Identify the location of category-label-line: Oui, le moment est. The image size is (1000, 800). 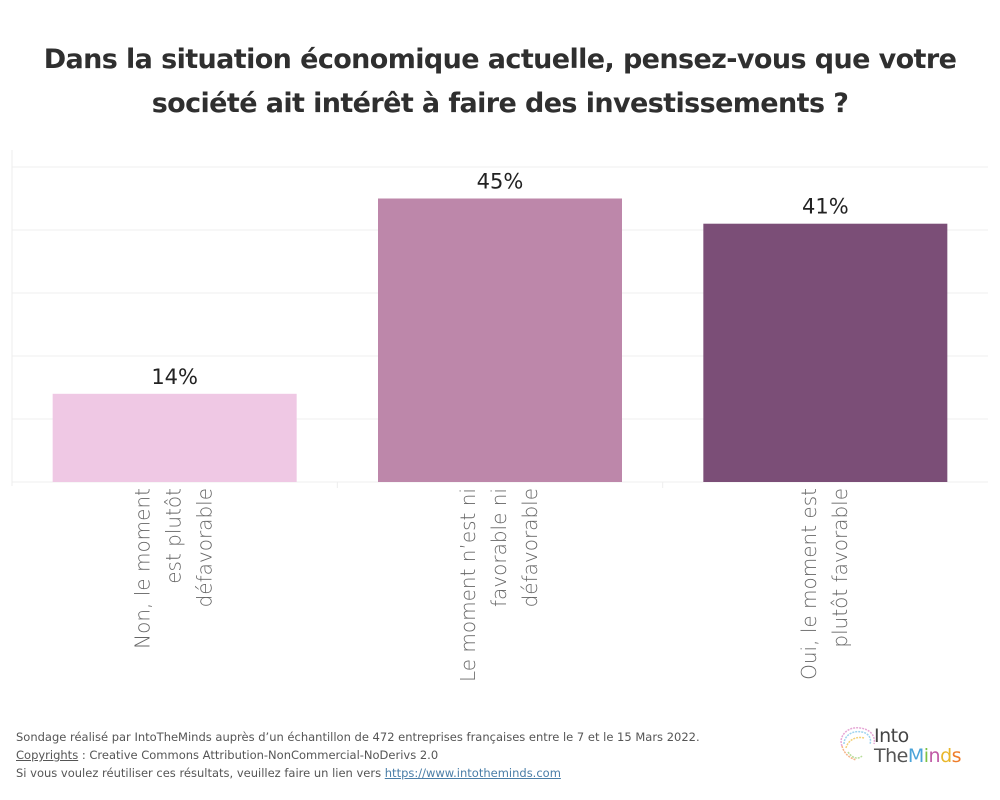
(809, 584).